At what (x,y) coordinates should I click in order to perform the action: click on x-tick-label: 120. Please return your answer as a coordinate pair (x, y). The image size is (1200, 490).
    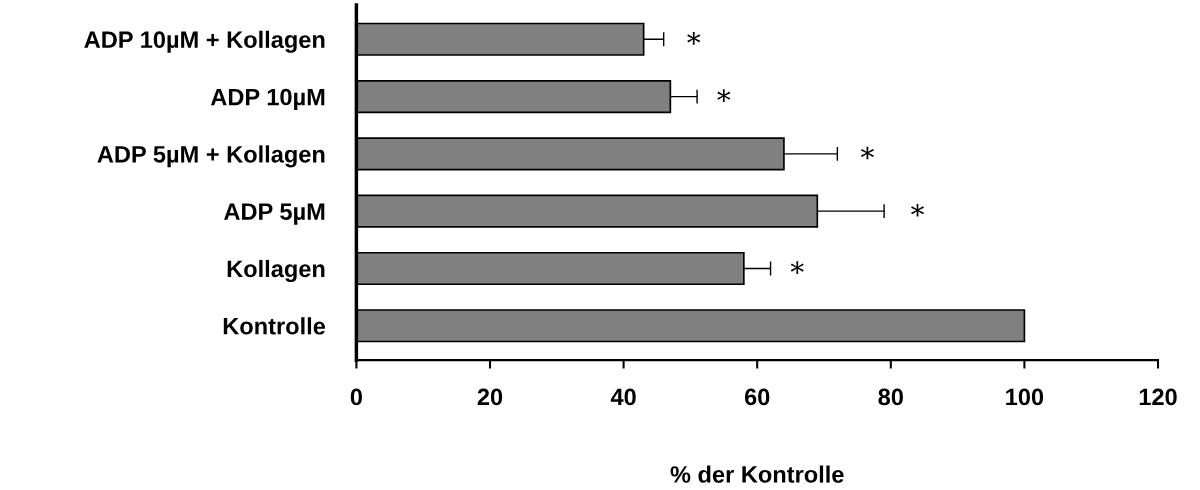
    Looking at the image, I should click on (1158, 397).